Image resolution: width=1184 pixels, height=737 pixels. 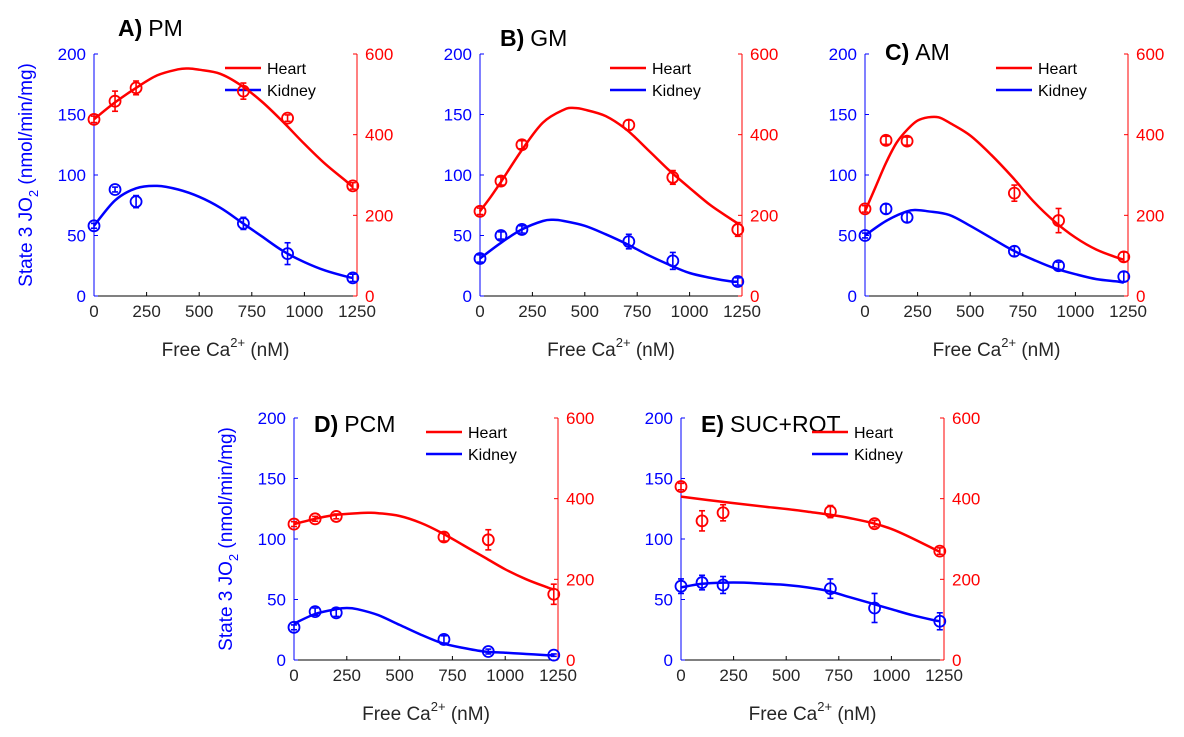 I want to click on y-axis-label: State 3 JO2 (nmol/min/mg), so click(x=28, y=175).